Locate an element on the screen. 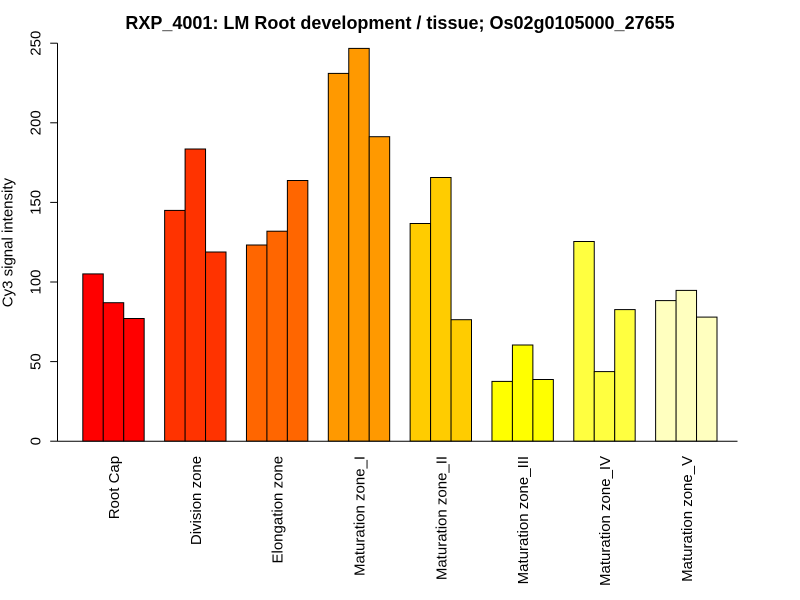  svg-text: 100 is located at coordinates (36, 281).